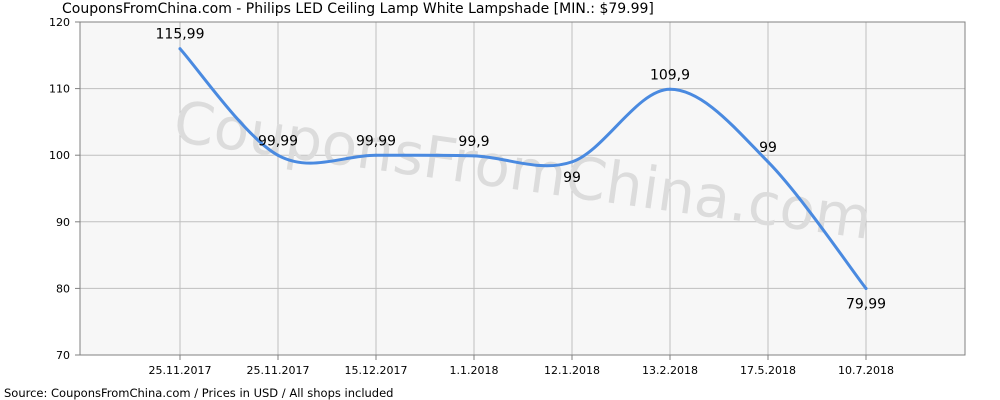  What do you see at coordinates (180, 35) in the screenshot?
I see `data-label: 115,99` at bounding box center [180, 35].